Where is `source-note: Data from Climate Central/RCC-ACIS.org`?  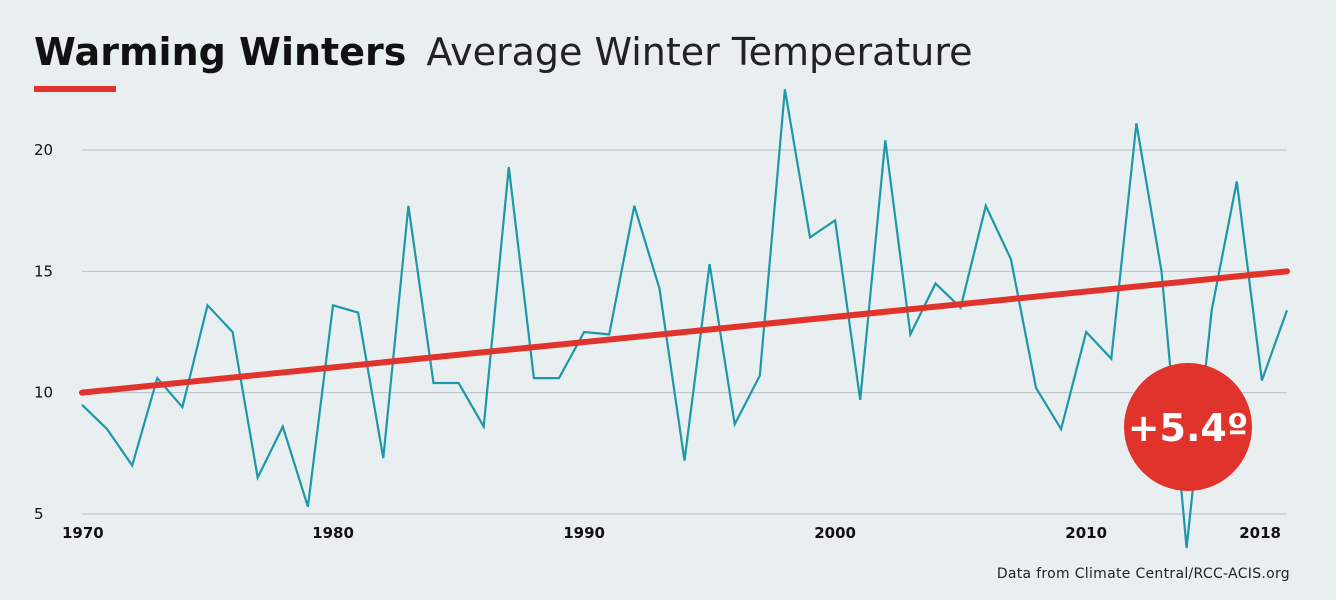 source-note: Data from Climate Central/RCC-ACIS.org is located at coordinates (1143, 574).